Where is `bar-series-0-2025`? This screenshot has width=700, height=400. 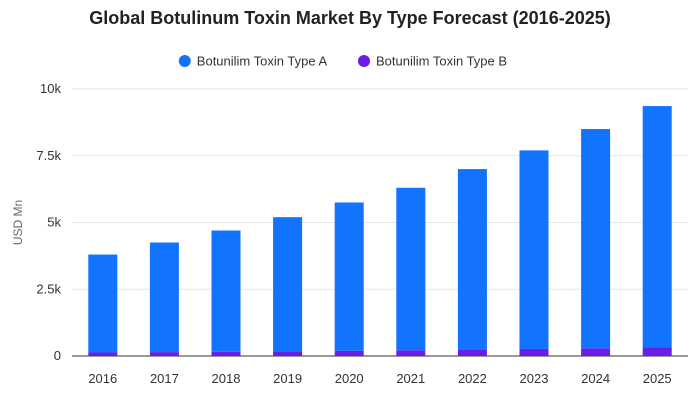
bar-series-0-2025 is located at coordinates (657, 351).